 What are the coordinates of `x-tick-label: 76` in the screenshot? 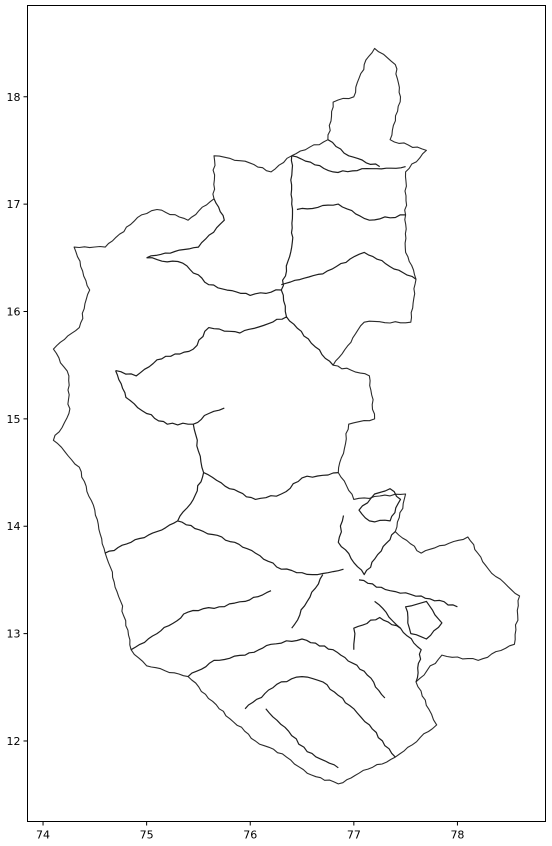 It's located at (250, 835).